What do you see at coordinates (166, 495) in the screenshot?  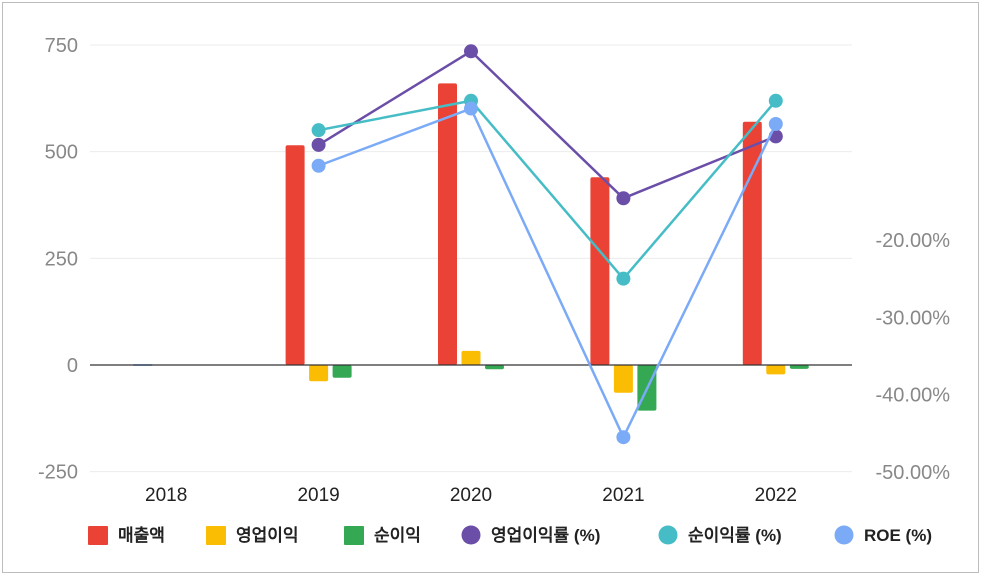 I see `x-tick-label: 2018` at bounding box center [166, 495].